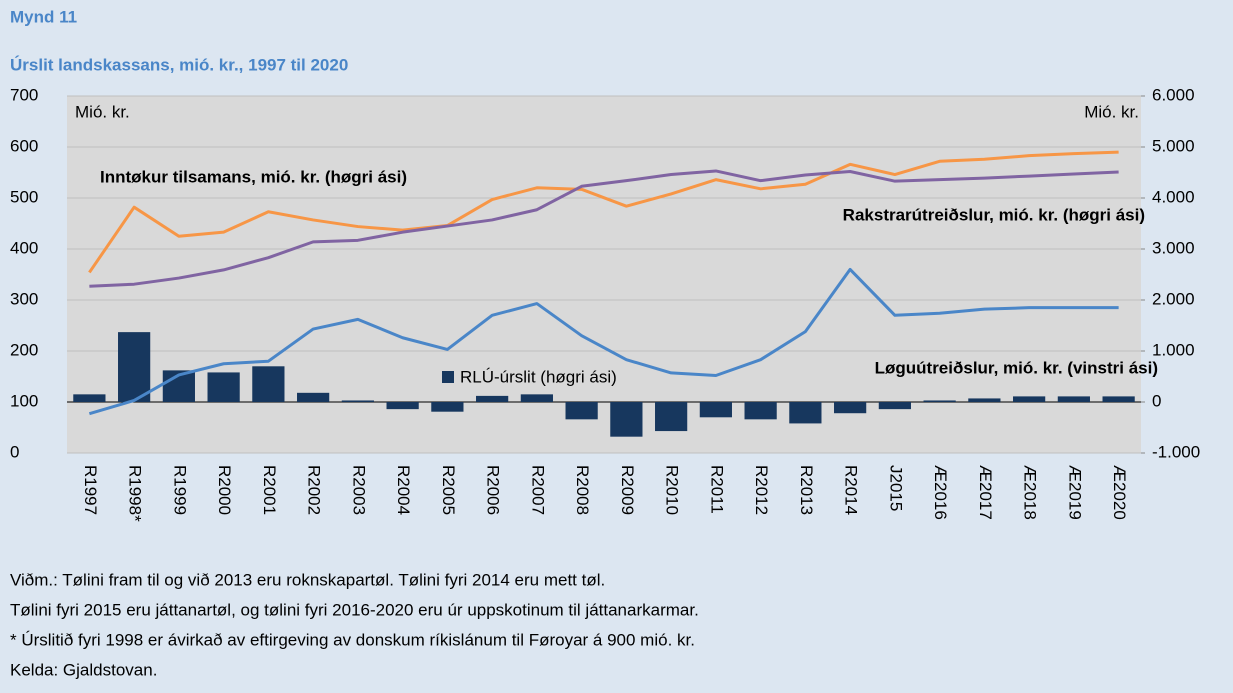 The width and height of the screenshot is (1233, 693). Describe the element at coordinates (403, 490) in the screenshot. I see `x-tick-label: R2004` at that location.